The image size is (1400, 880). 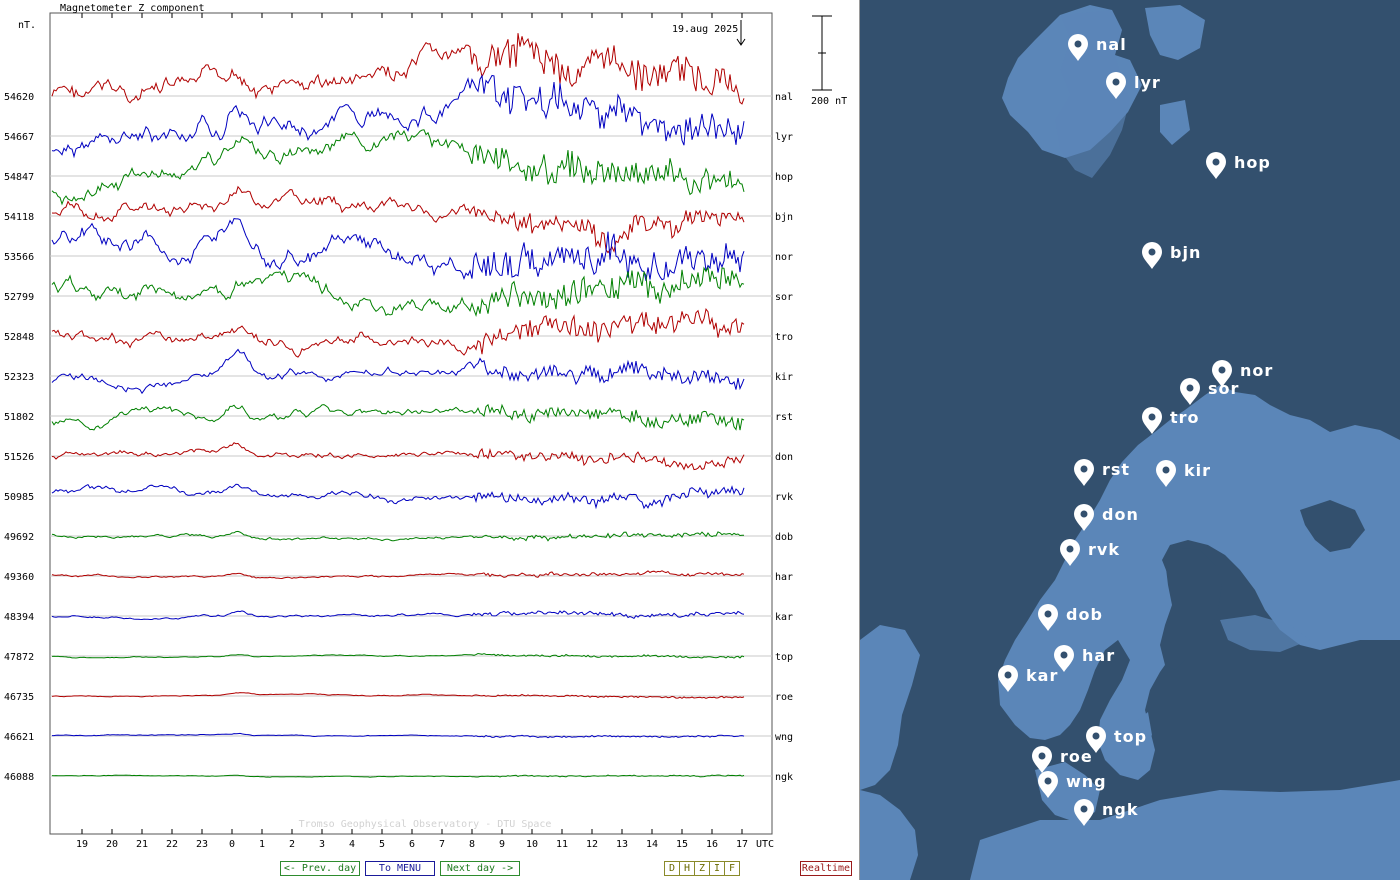 What do you see at coordinates (1209, 391) in the screenshot?
I see `station-marker-sor: sor` at bounding box center [1209, 391].